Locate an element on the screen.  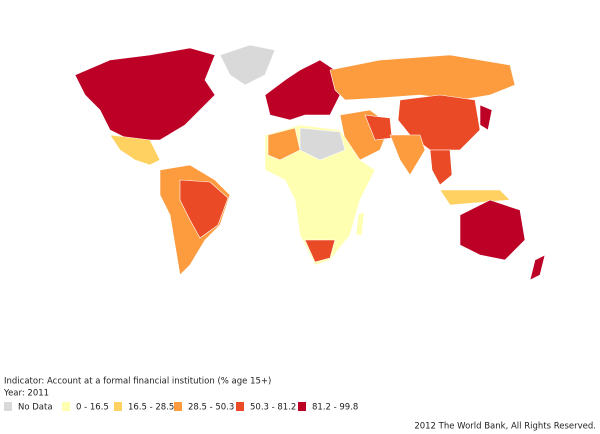
south-africa is located at coordinates (320, 251).